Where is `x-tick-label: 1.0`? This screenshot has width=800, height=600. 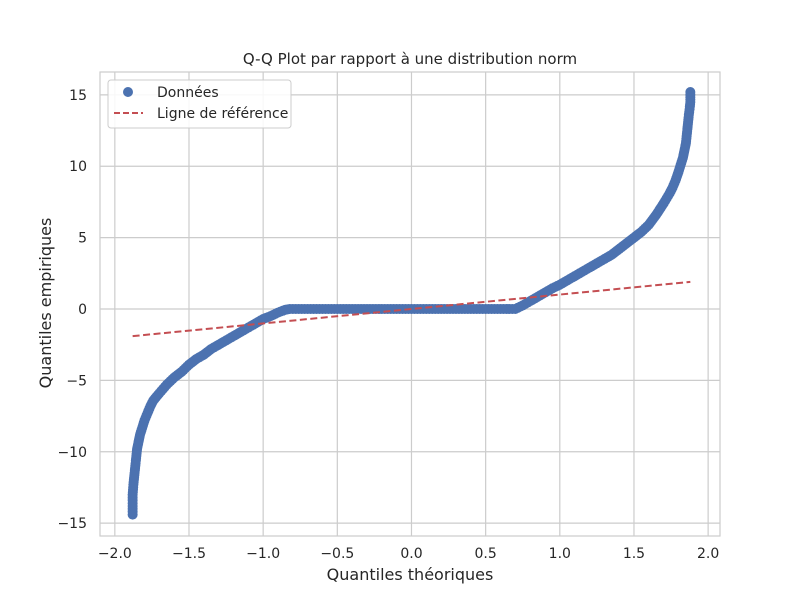 x-tick-label: 1.0 is located at coordinates (560, 554).